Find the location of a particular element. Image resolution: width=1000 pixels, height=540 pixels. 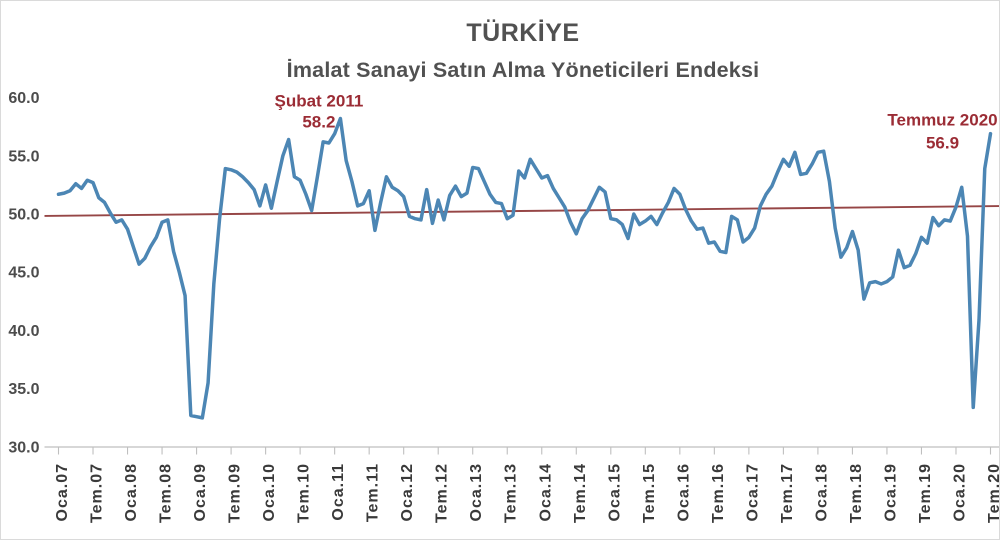

annotation-label: Şubat 2011 is located at coordinates (318, 101).